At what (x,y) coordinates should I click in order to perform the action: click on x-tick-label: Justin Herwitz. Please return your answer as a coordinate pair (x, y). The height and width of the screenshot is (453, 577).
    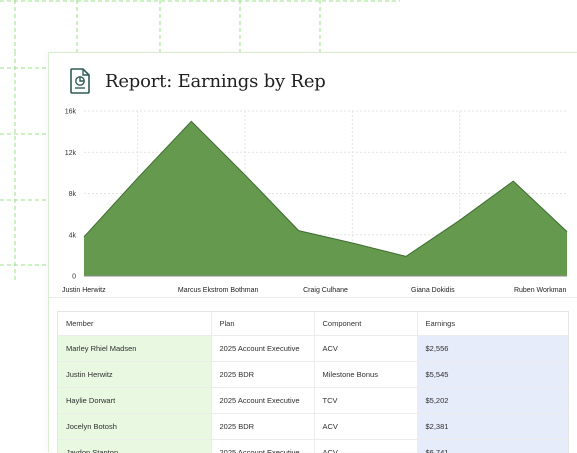
    Looking at the image, I should click on (84, 290).